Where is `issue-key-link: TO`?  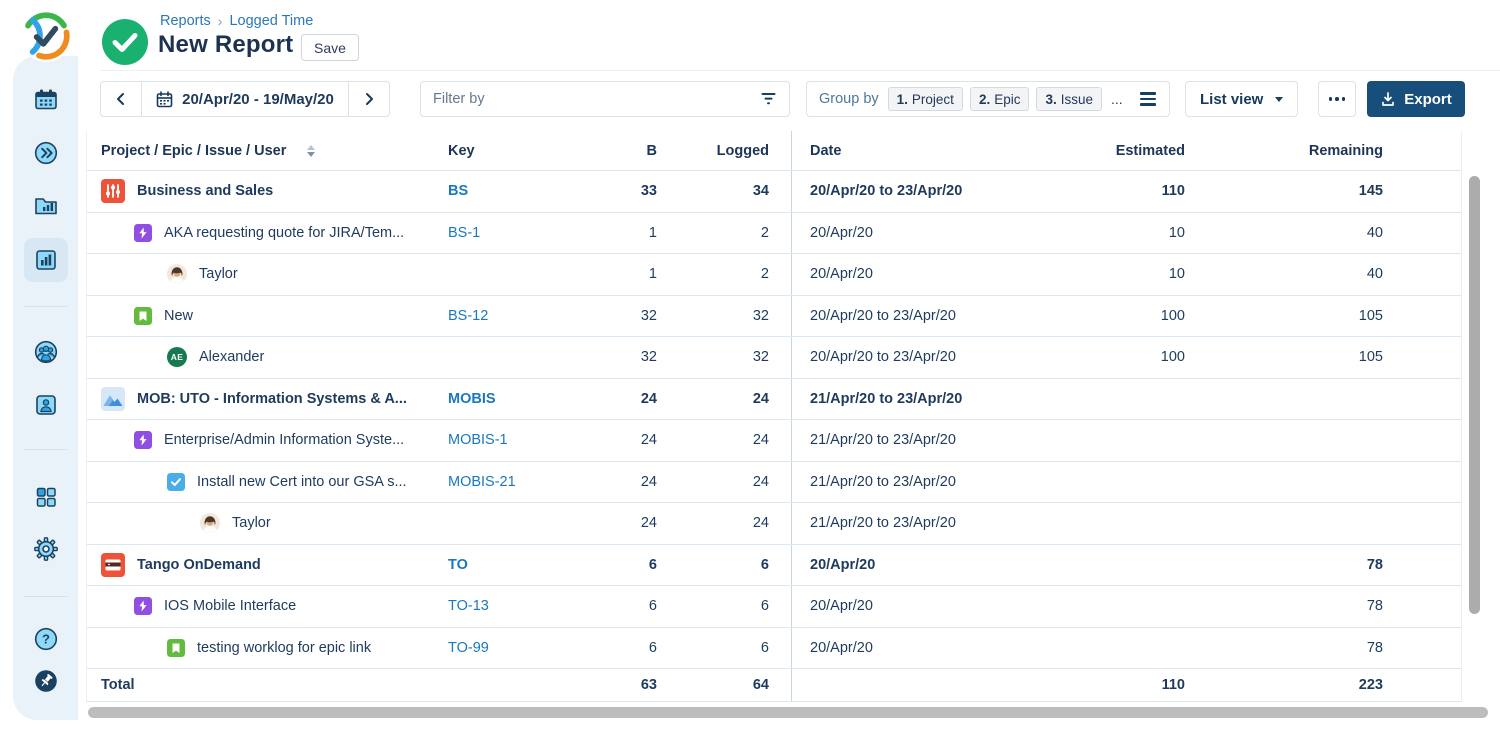
issue-key-link: TO is located at coordinates (458, 564).